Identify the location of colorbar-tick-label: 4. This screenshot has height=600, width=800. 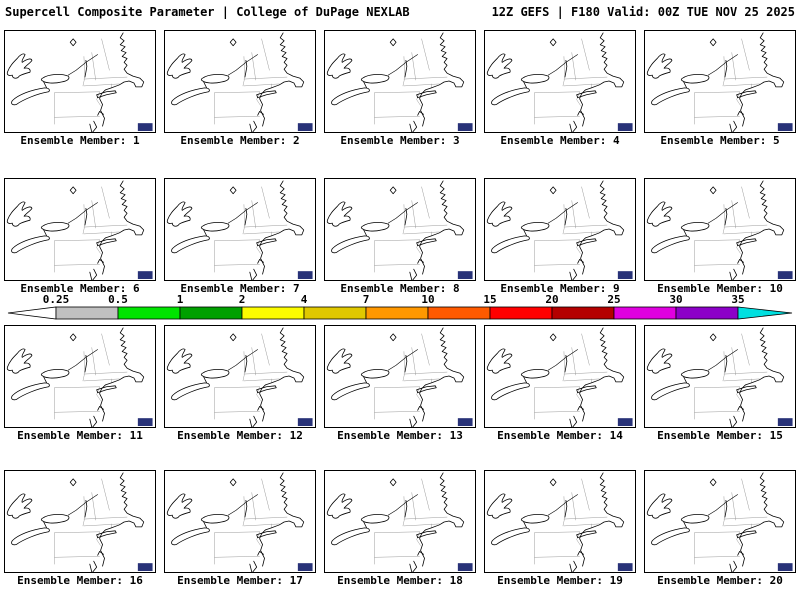
(304, 300).